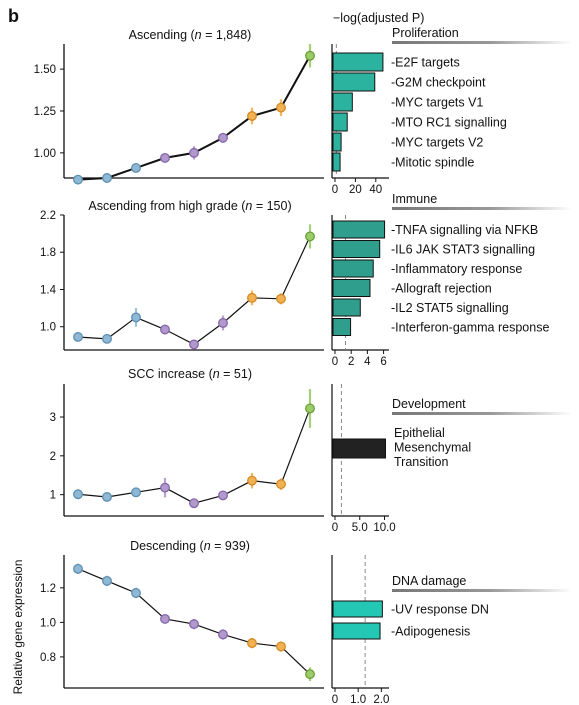  What do you see at coordinates (456, 269) in the screenshot?
I see `bar-label: -Inflammatory response` at bounding box center [456, 269].